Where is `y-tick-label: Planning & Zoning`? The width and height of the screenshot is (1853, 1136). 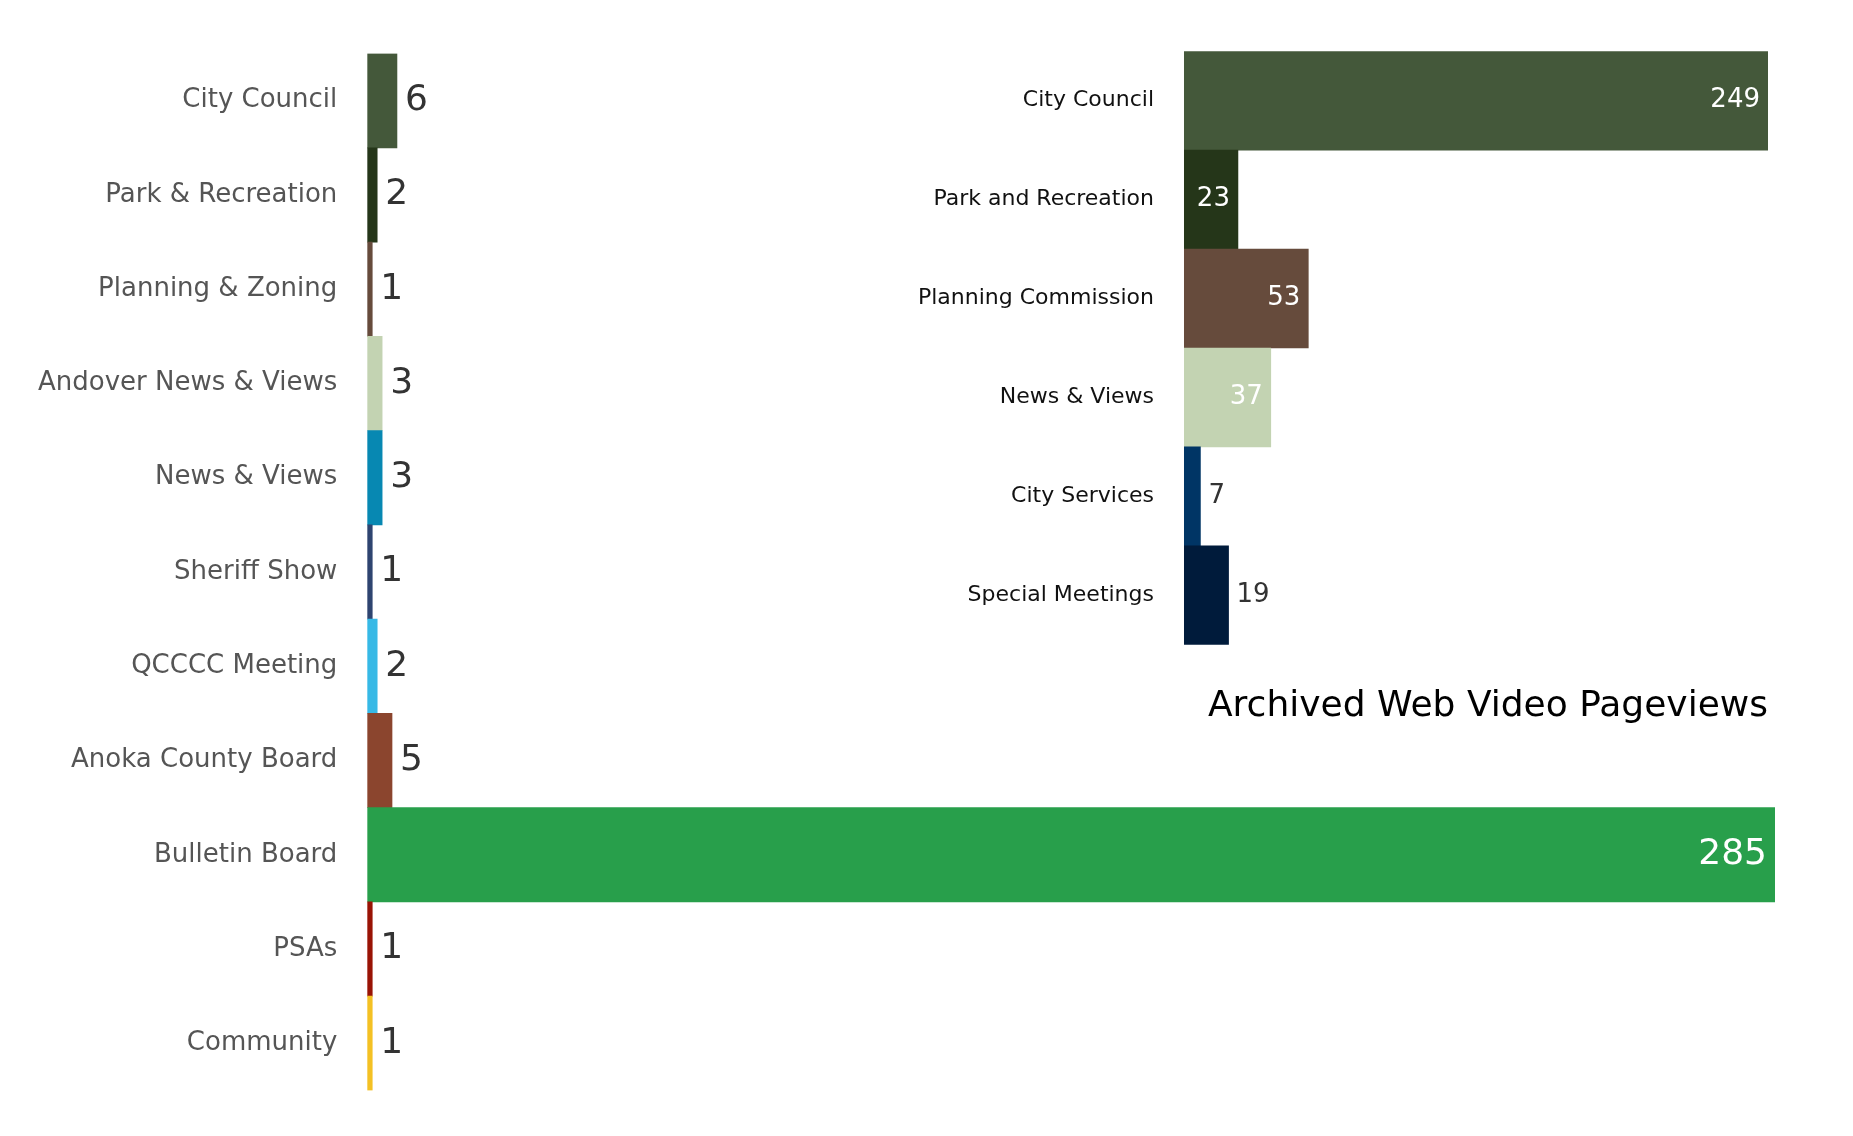
y-tick-label: Planning & Zoning is located at coordinates (218, 286).